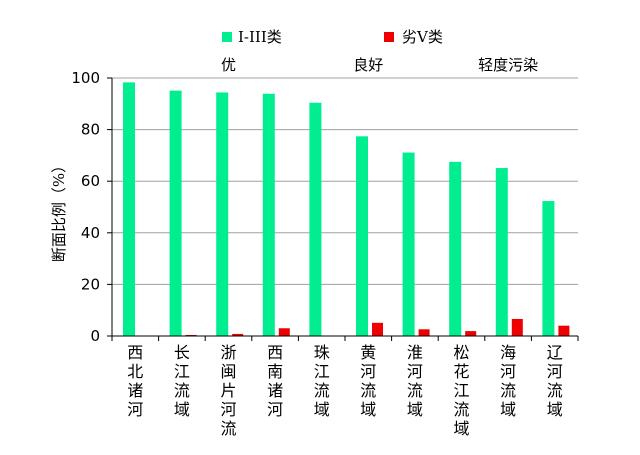 Image resolution: width=640 pixels, height=455 pixels. What do you see at coordinates (135, 381) in the screenshot?
I see `category-label: 西北诸河` at bounding box center [135, 381].